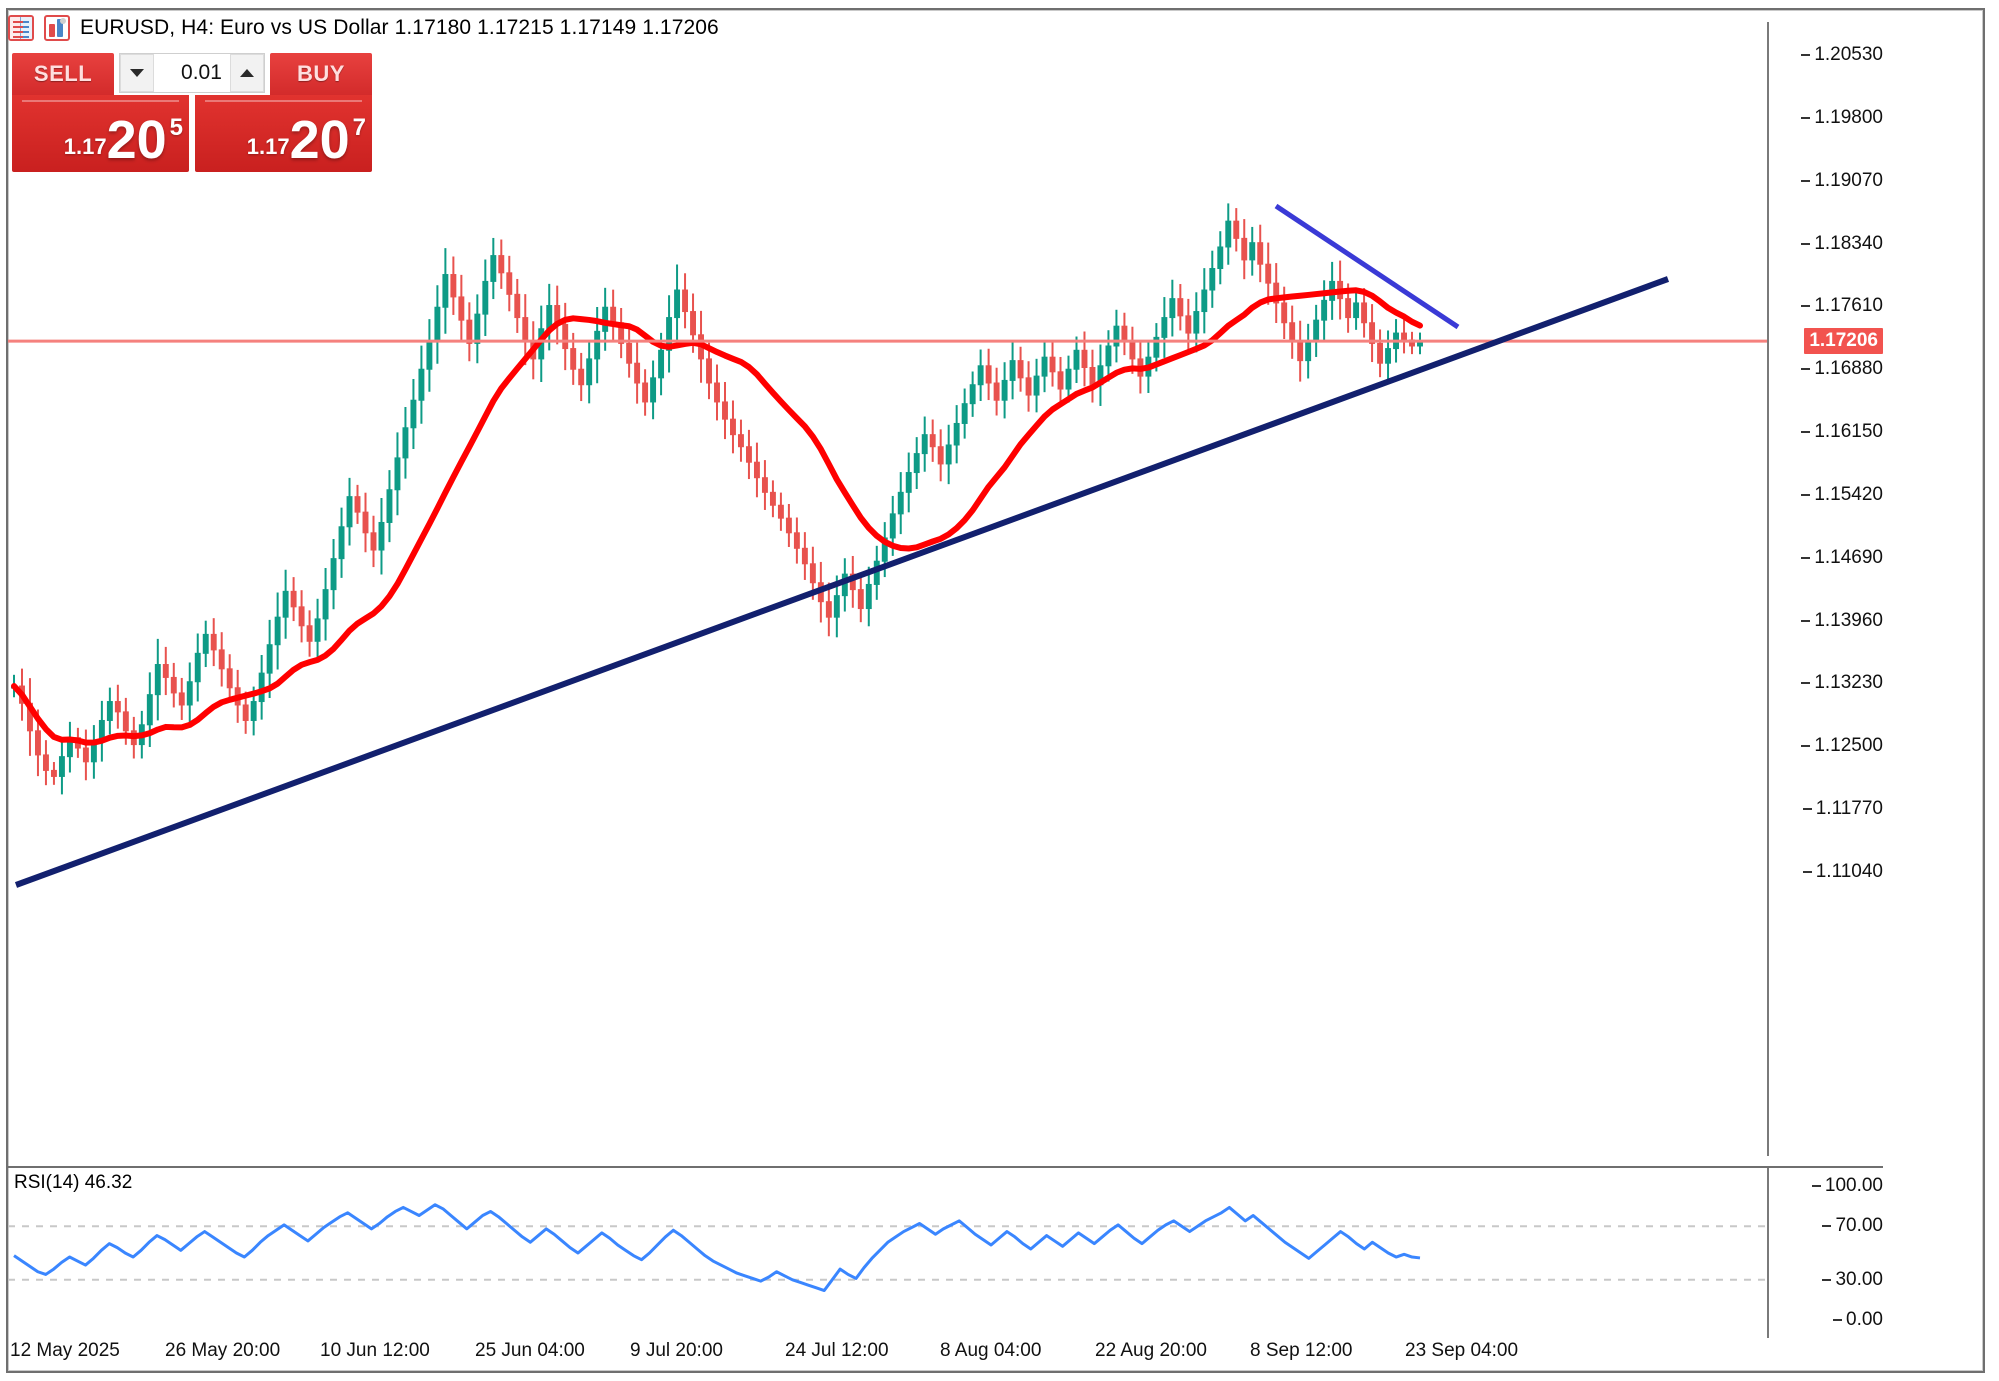 This screenshot has width=1999, height=1381. What do you see at coordinates (717, 1248) in the screenshot?
I see `rsi-line` at bounding box center [717, 1248].